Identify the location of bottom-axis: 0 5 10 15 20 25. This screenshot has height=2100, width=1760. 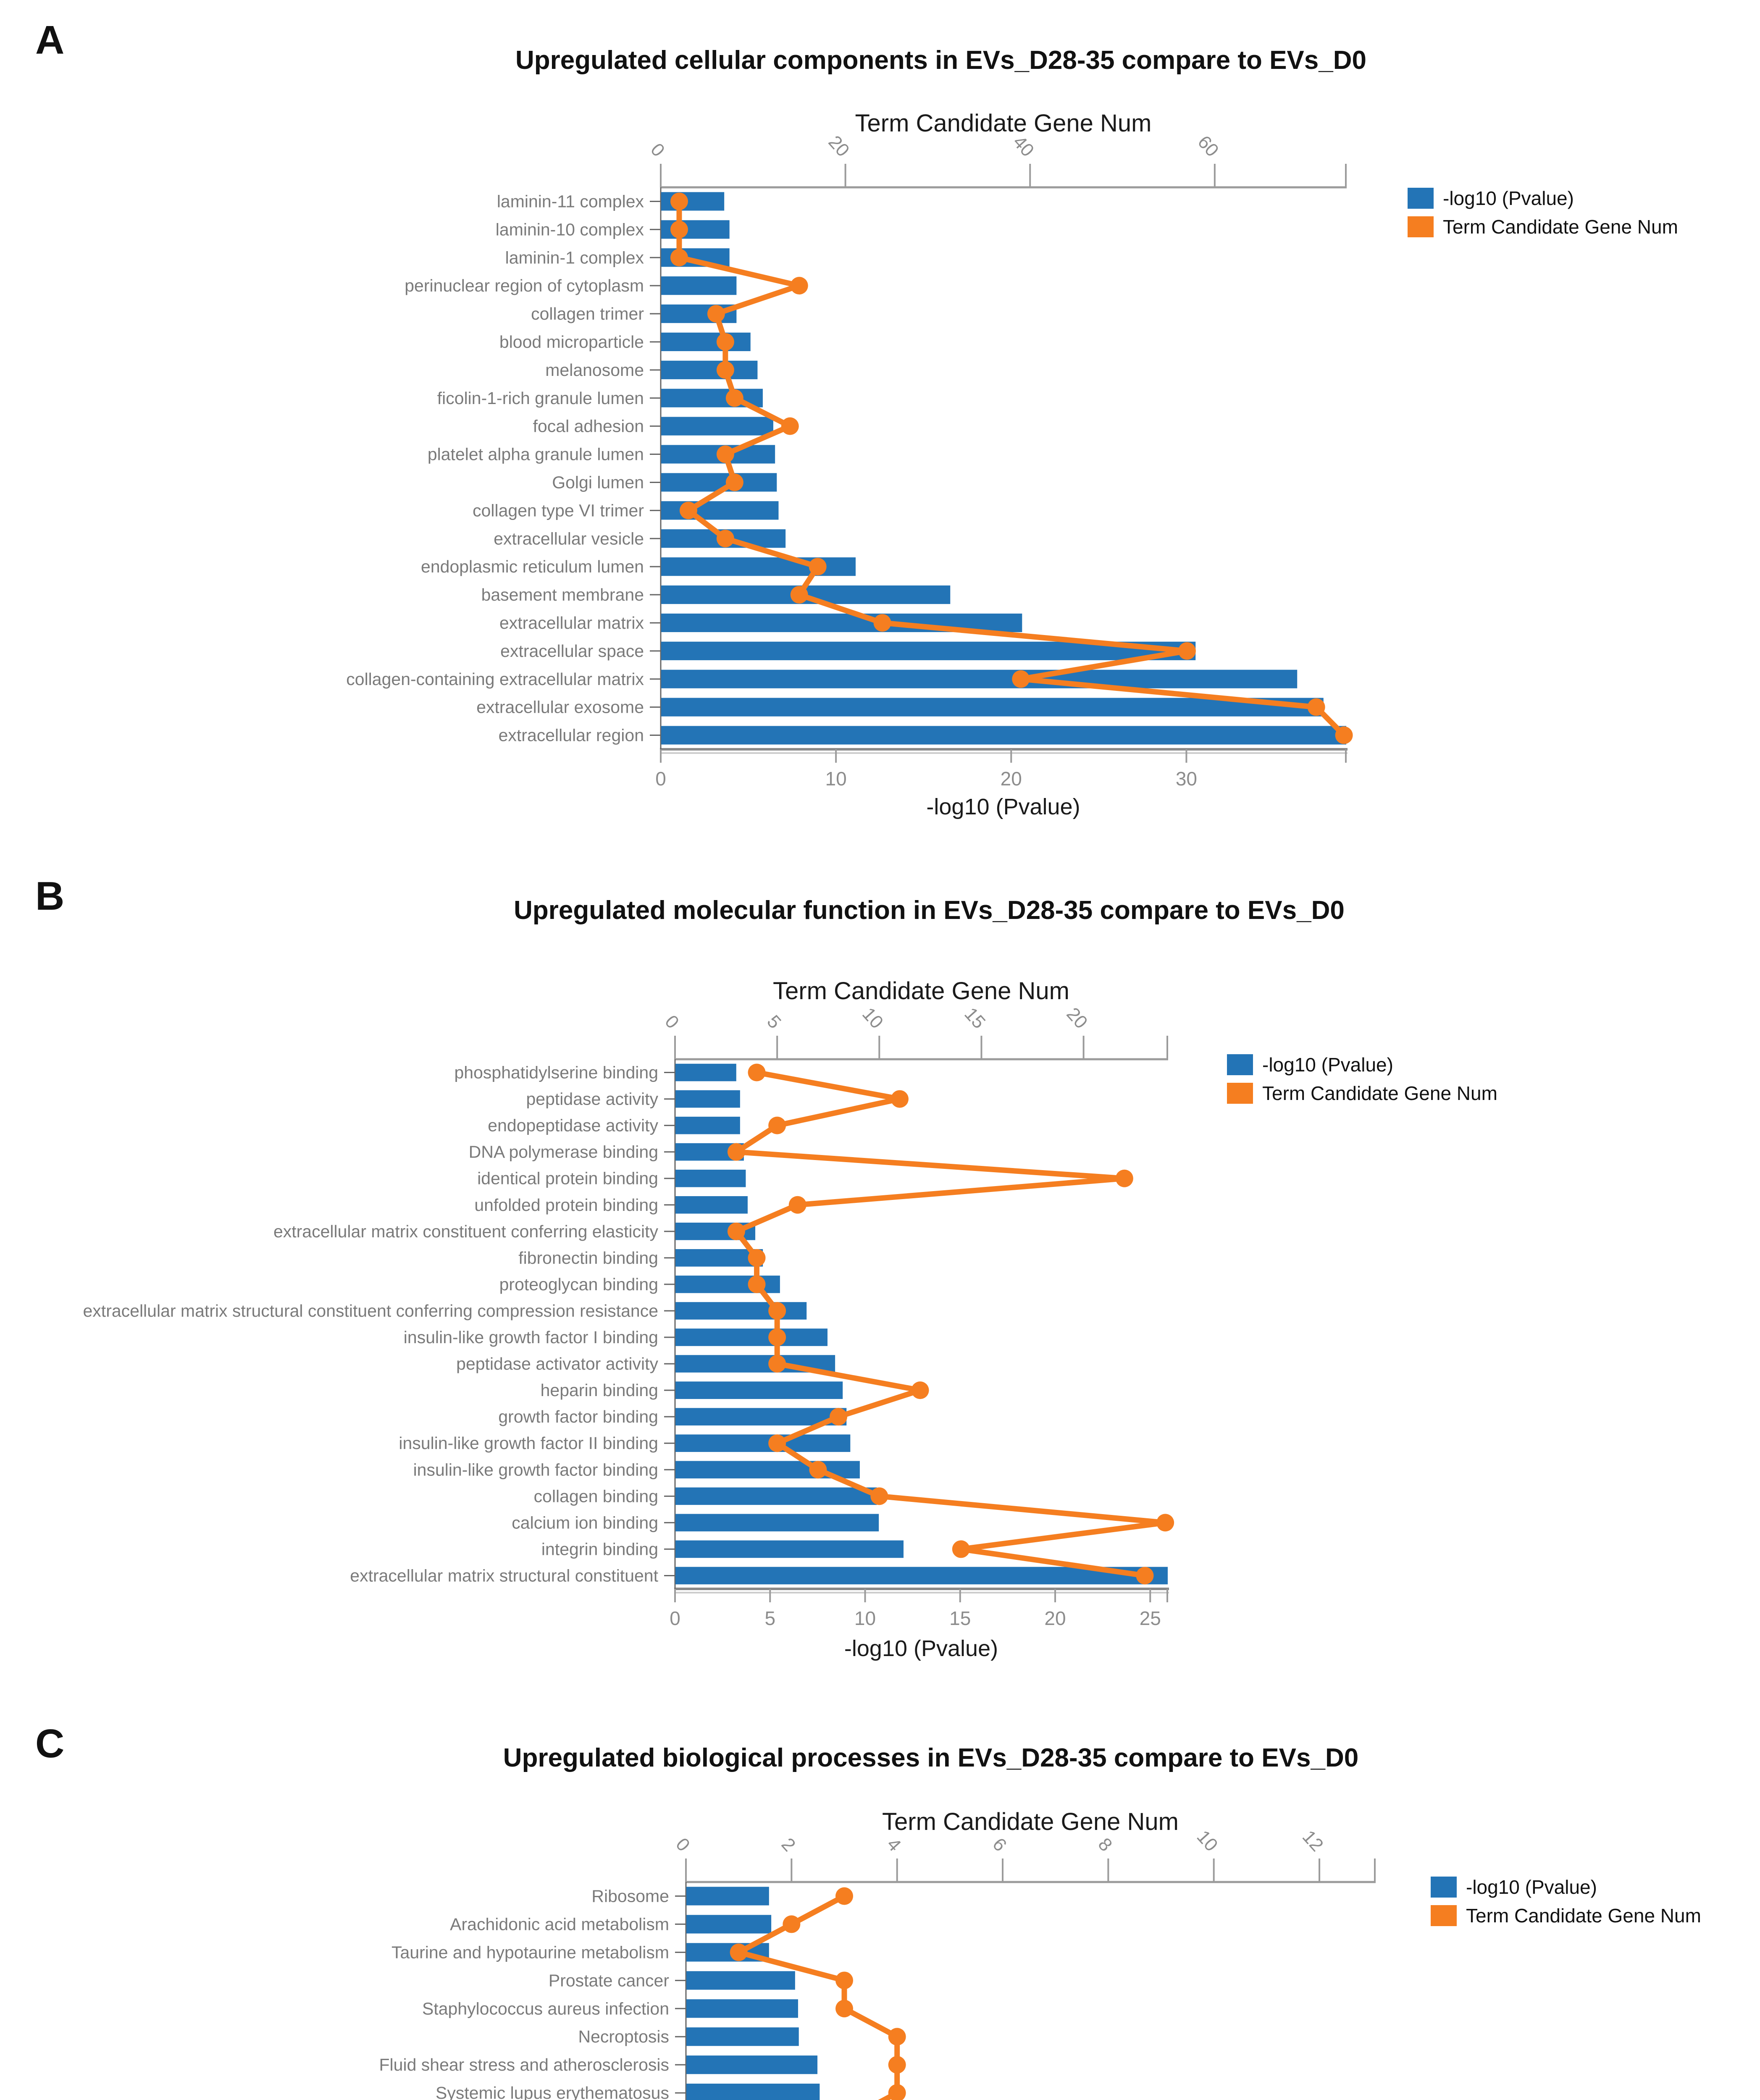
(920, 1608).